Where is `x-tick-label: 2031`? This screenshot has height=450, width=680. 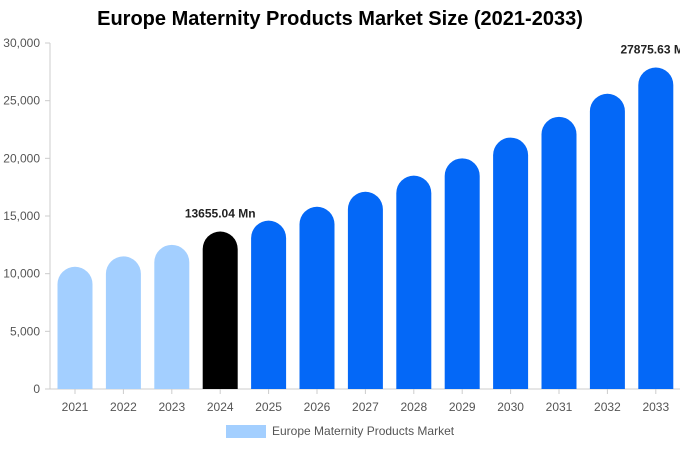 x-tick-label: 2031 is located at coordinates (559, 407).